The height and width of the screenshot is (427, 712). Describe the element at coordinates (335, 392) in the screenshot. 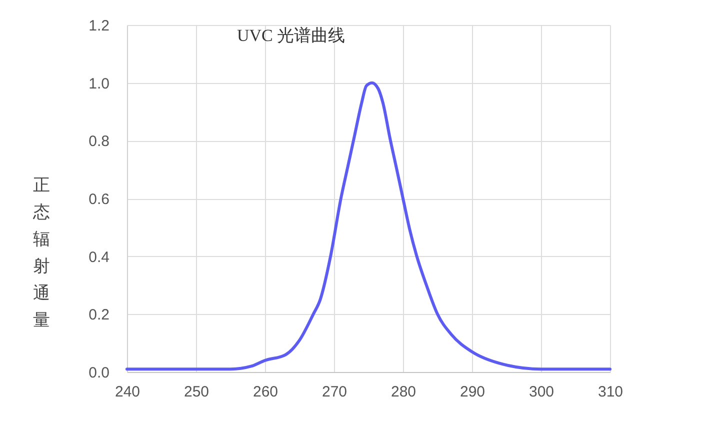

I see `x-tick-label: 270` at that location.